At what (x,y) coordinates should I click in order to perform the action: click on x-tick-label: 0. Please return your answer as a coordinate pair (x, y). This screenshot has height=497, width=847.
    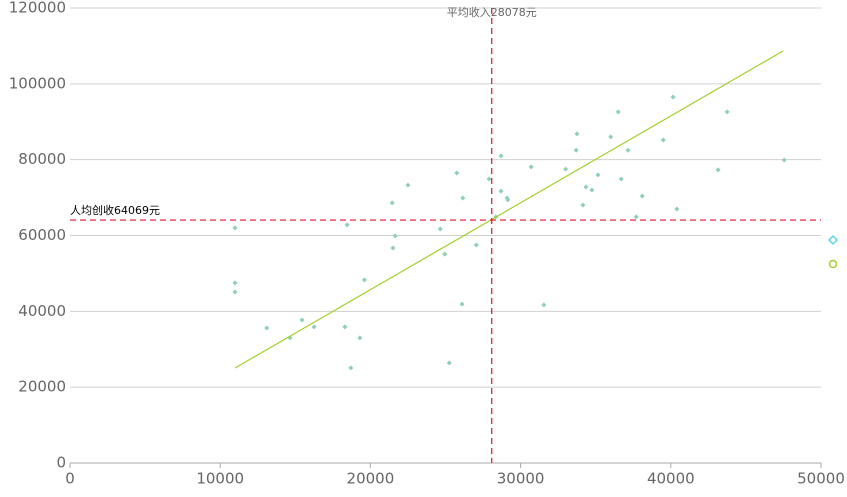
    Looking at the image, I should click on (70, 479).